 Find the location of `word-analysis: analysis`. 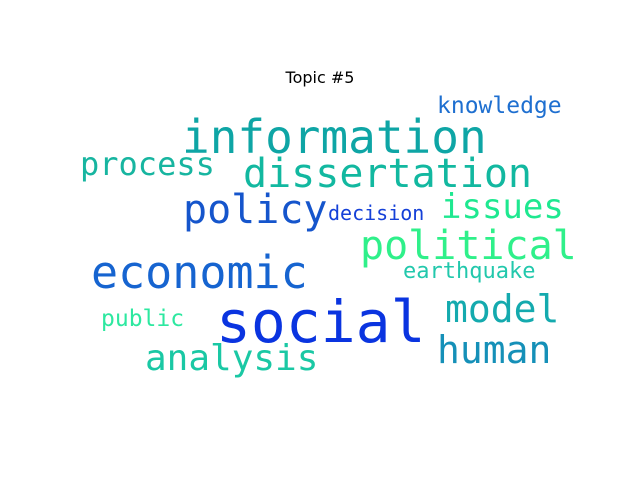

word-analysis: analysis is located at coordinates (232, 358).